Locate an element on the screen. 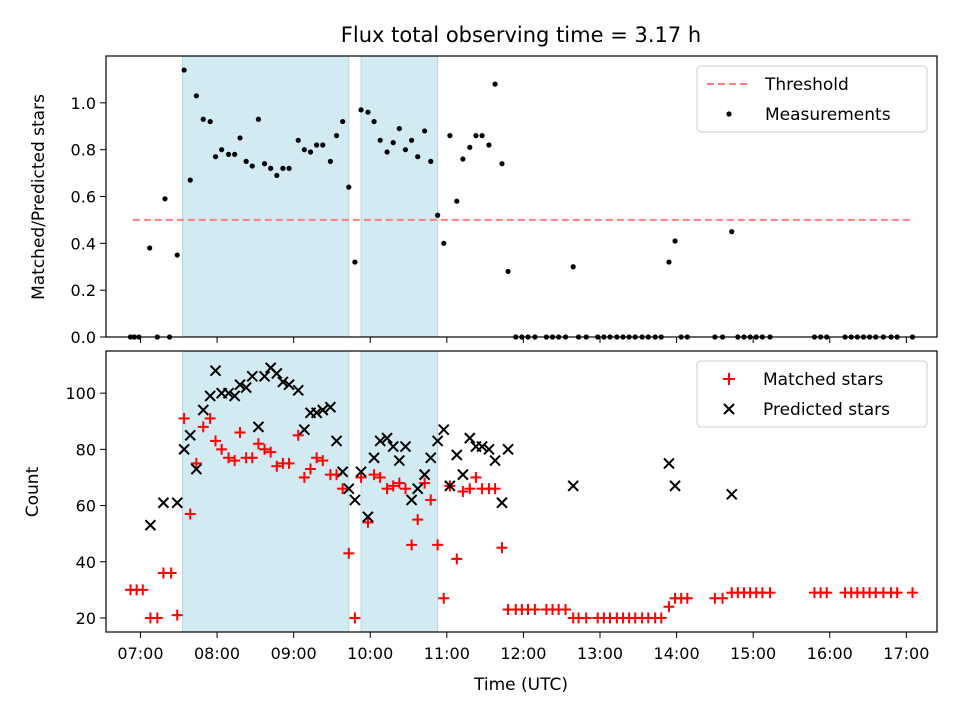 This screenshot has height=724, width=960. ratio-panel-shaded-regions is located at coordinates (310, 196).